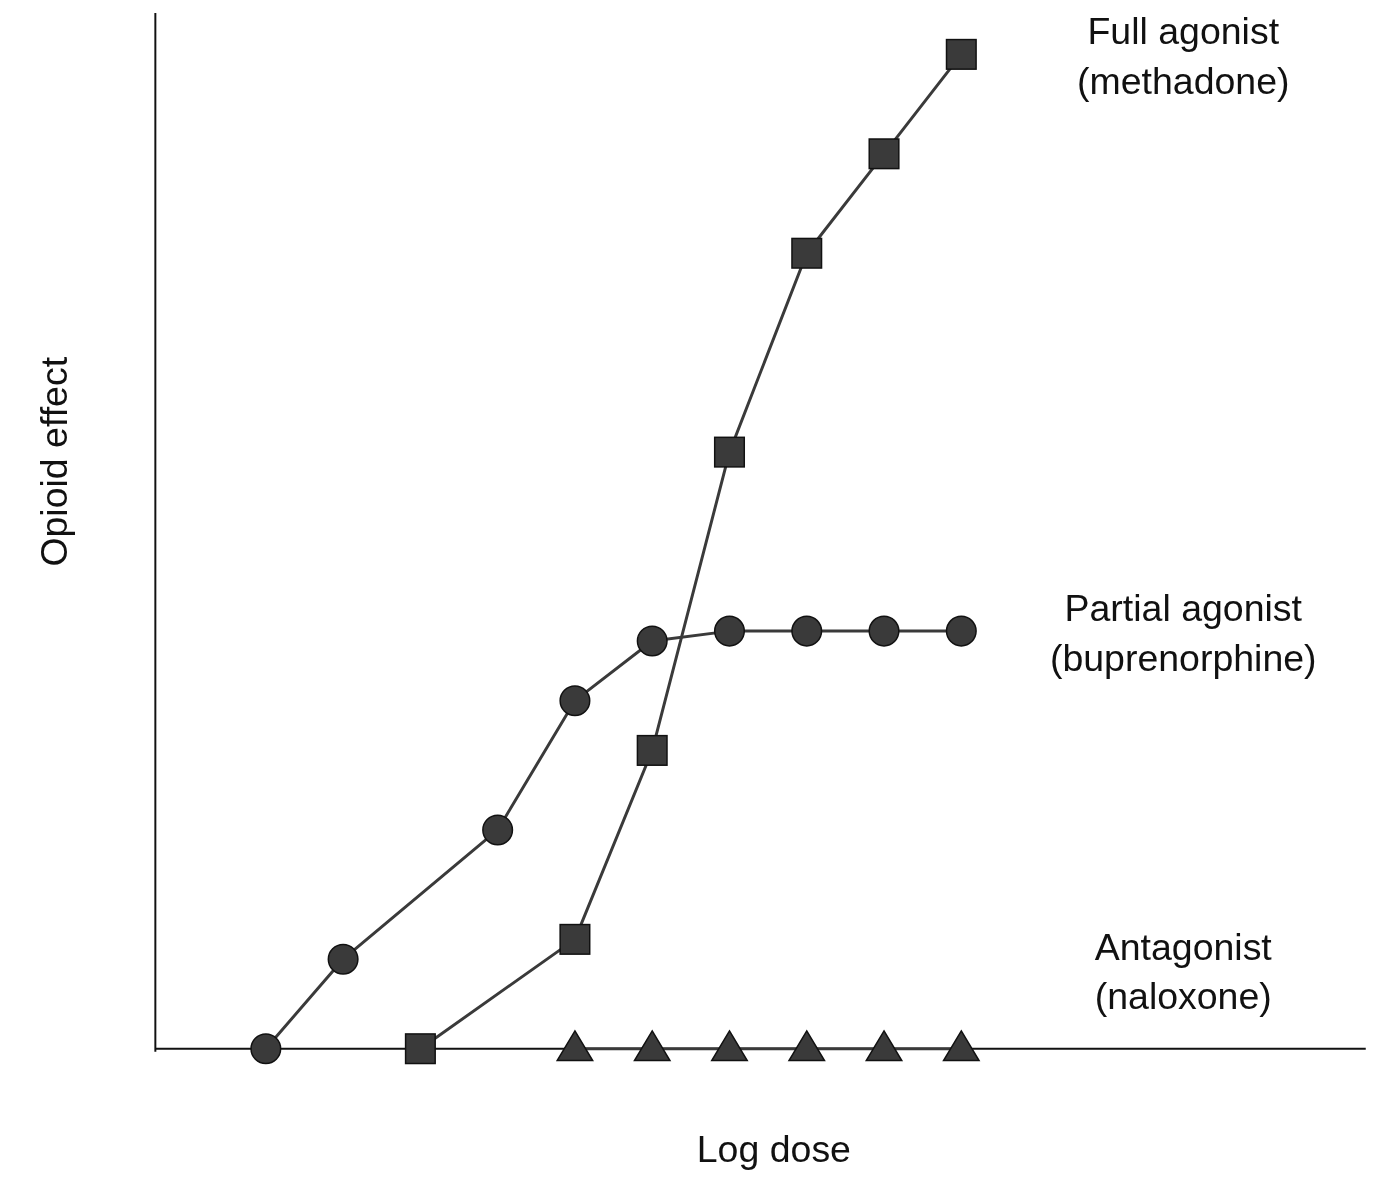 This screenshot has width=1383, height=1183. What do you see at coordinates (1183, 971) in the screenshot?
I see `text: Antagonist (naloxone)` at bounding box center [1183, 971].